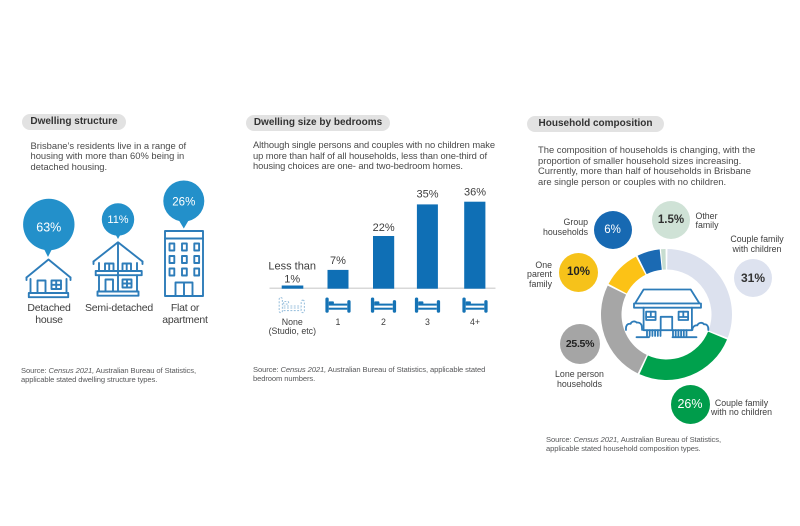 The width and height of the screenshot is (800, 526). Describe the element at coordinates (384, 228) in the screenshot. I see `svg-text: 22%` at that location.